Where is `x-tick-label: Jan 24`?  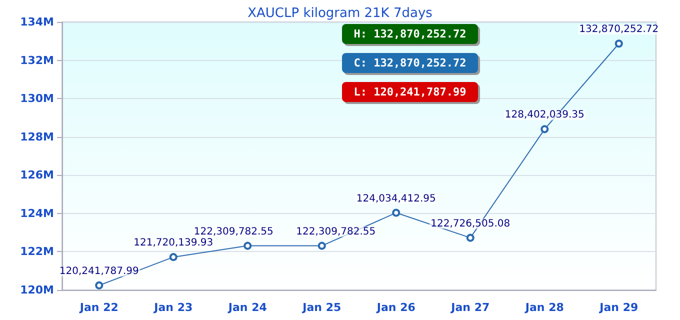
x-tick-label: Jan 24 is located at coordinates (247, 307).